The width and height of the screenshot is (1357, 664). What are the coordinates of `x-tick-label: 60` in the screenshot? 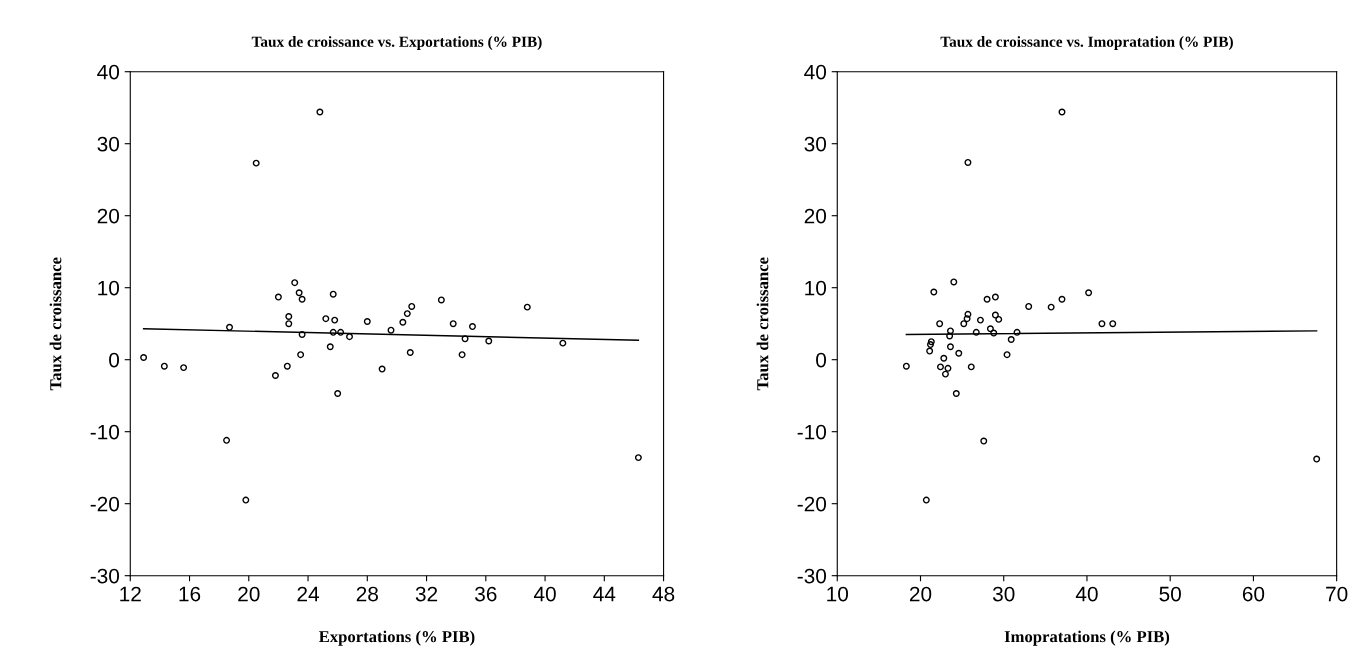 It's located at (1253, 594).